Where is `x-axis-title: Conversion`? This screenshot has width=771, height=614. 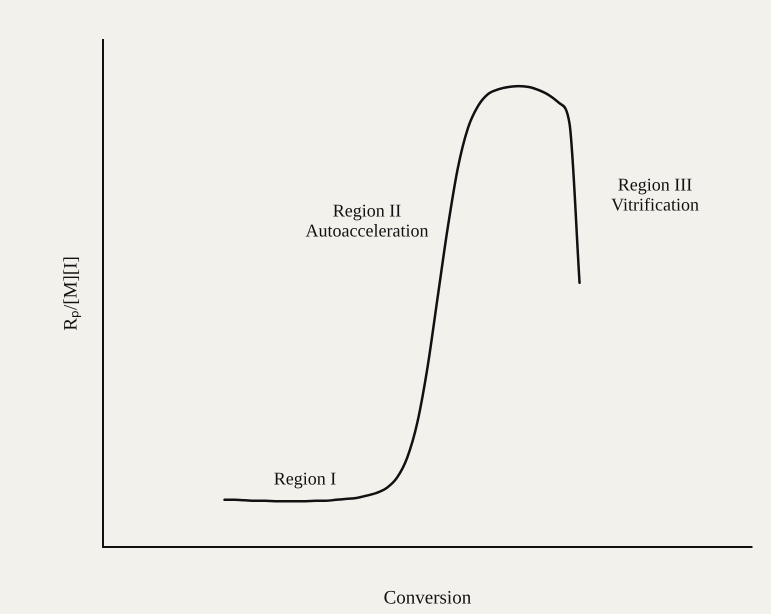 x-axis-title: Conversion is located at coordinates (428, 598).